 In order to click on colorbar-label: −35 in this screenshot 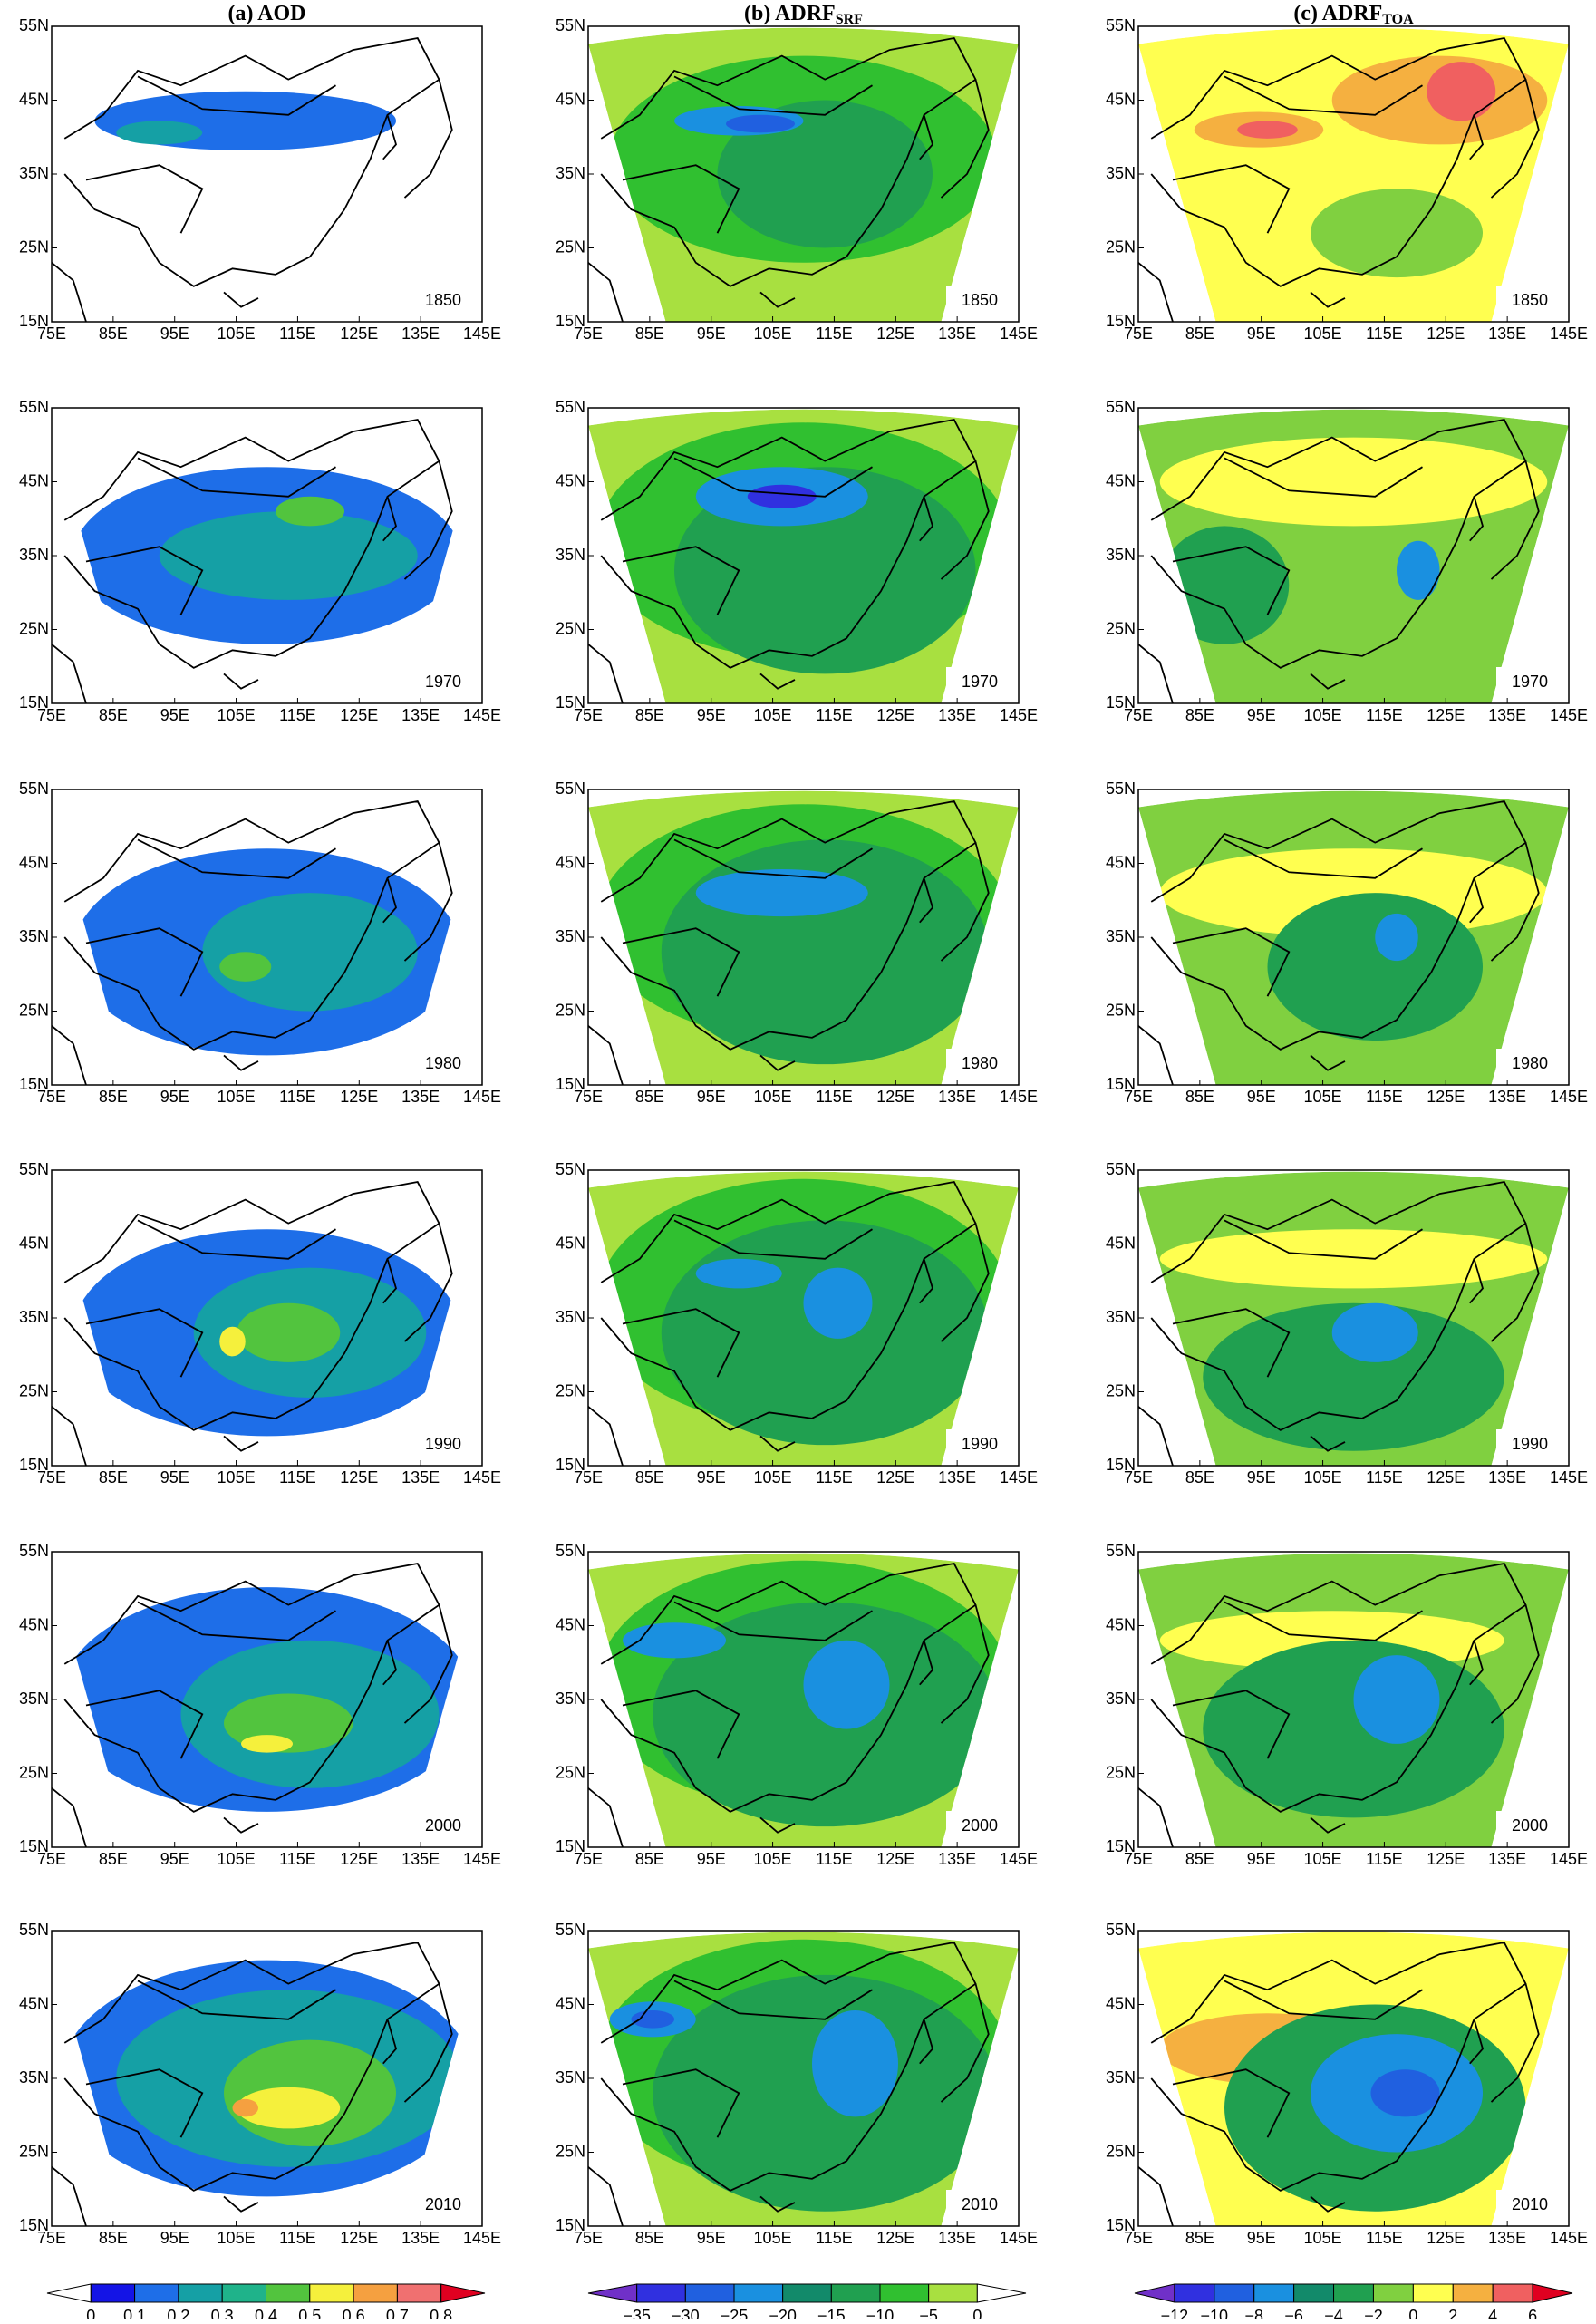, I will do `click(637, 2313)`.